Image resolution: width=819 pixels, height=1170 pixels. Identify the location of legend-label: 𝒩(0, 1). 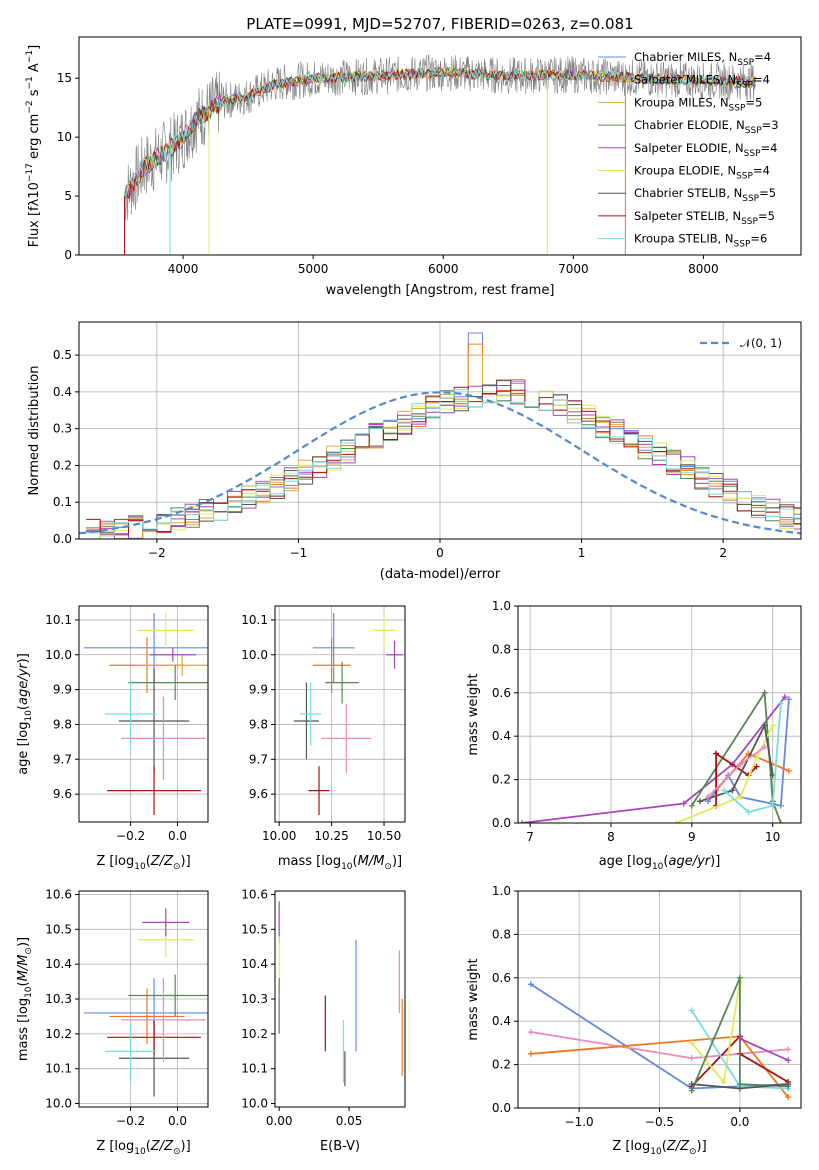
(761, 343).